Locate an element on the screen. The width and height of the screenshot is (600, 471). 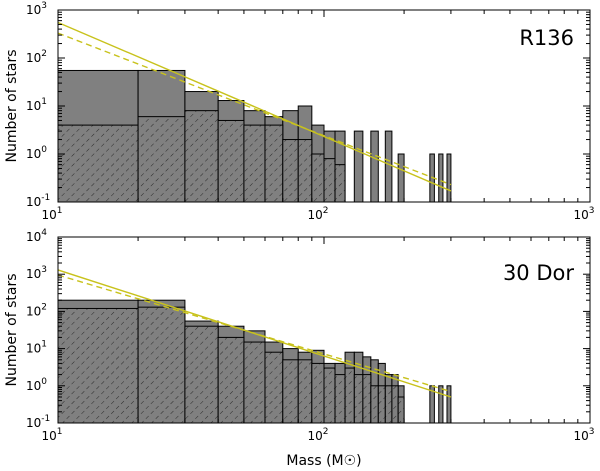
x-axis-label: Mass (M☉) is located at coordinates (323, 461).